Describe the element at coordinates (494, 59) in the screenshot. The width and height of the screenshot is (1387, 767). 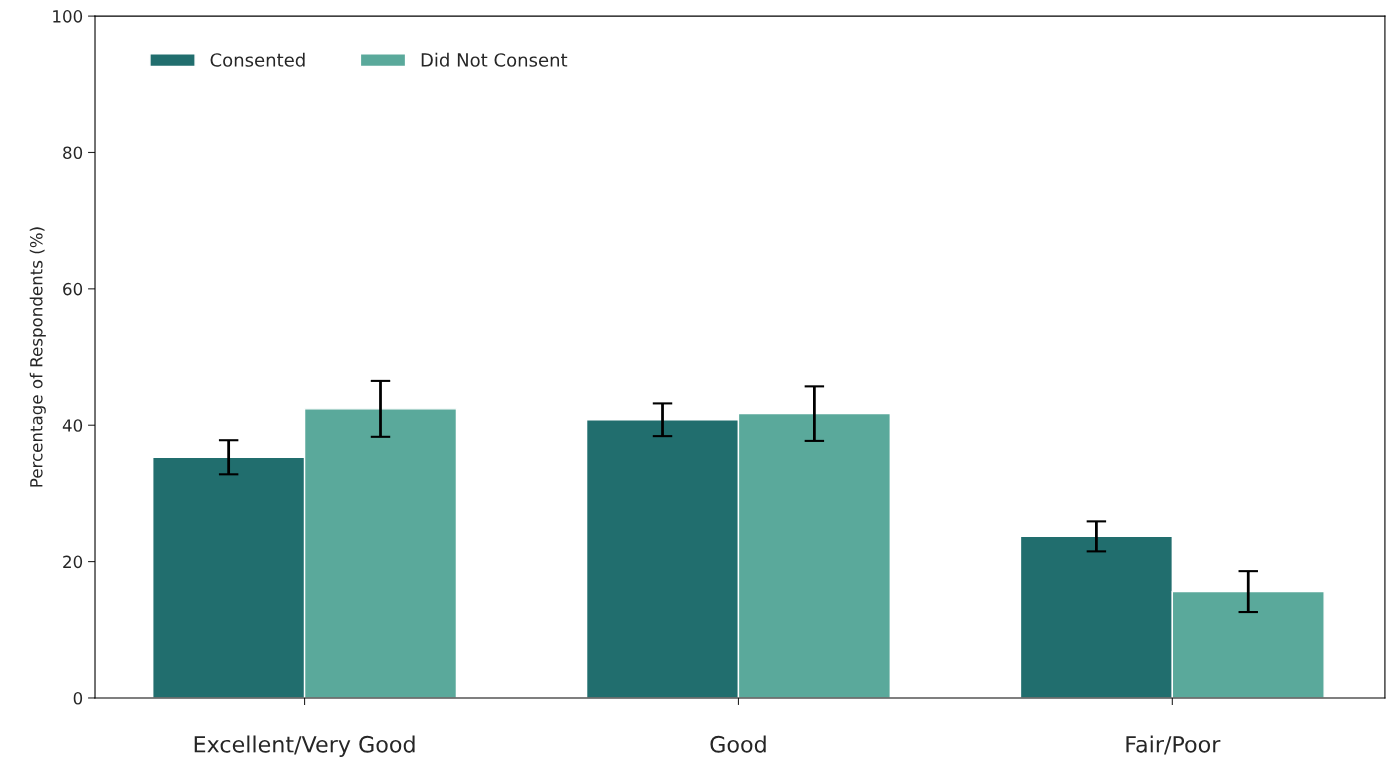
I see `legend-label: Did Not Consent` at that location.